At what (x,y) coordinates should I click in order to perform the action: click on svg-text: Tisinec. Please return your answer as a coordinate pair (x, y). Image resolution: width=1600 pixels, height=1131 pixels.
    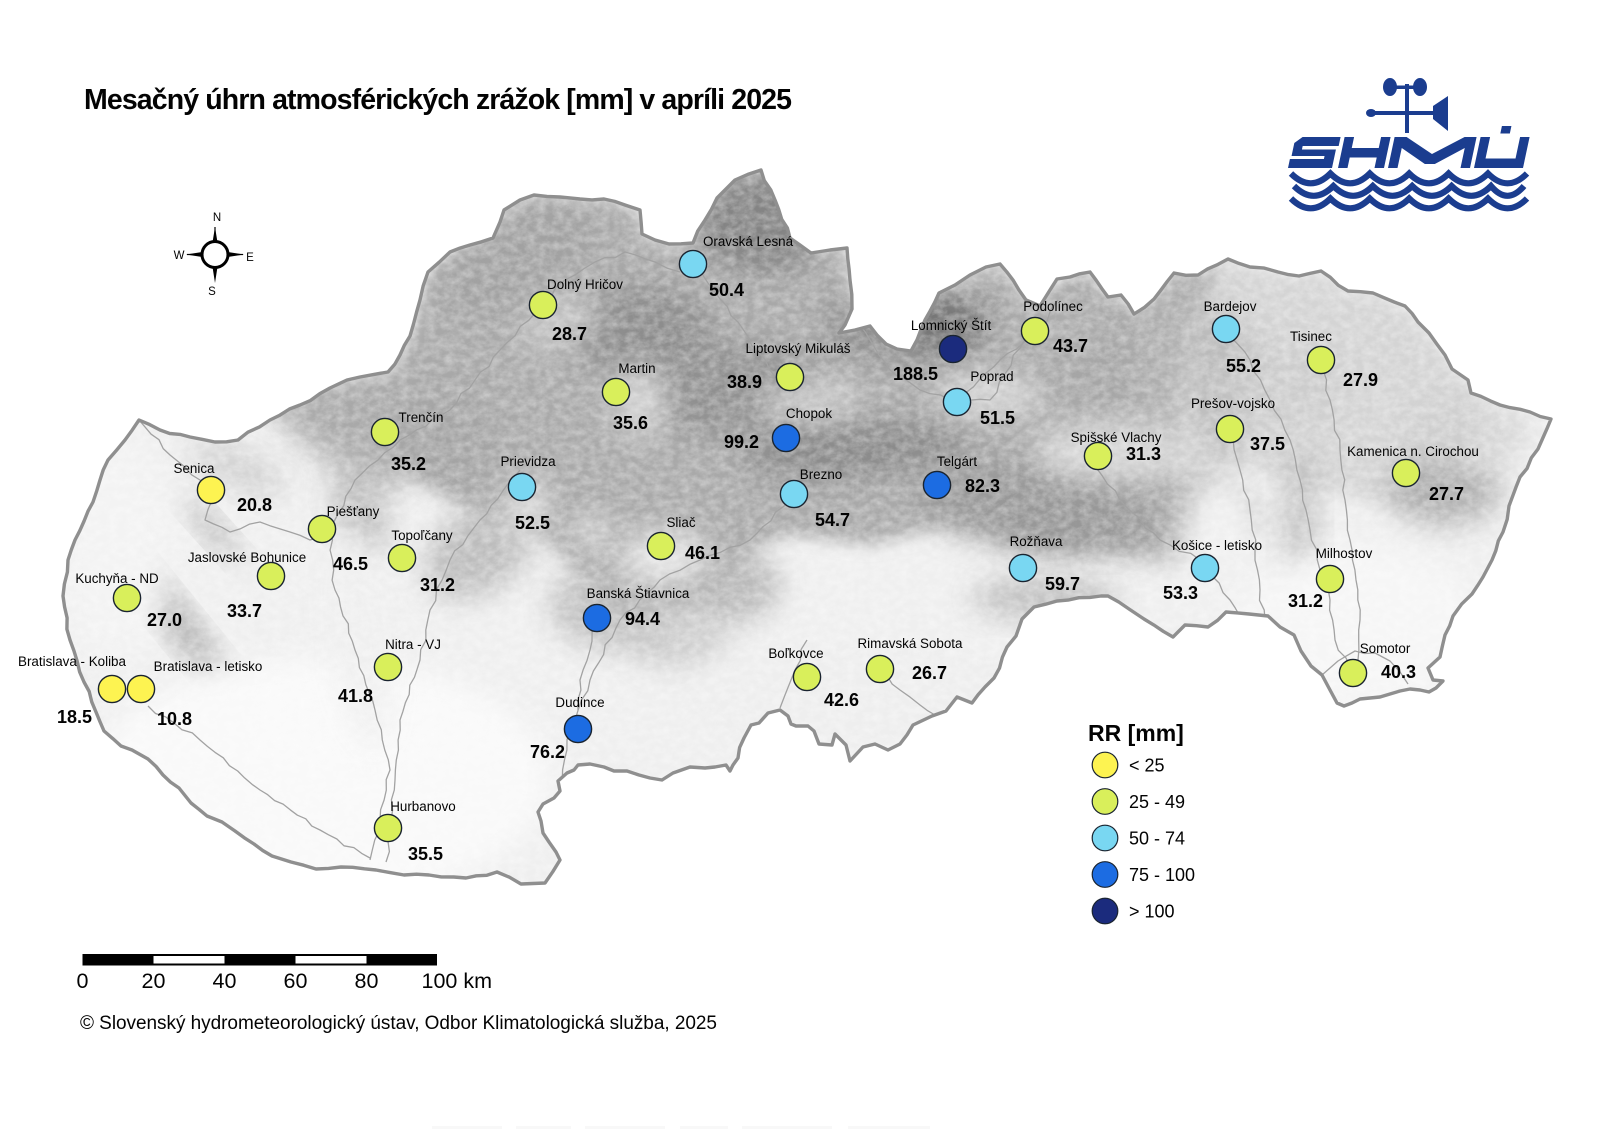
    Looking at the image, I should click on (1311, 336).